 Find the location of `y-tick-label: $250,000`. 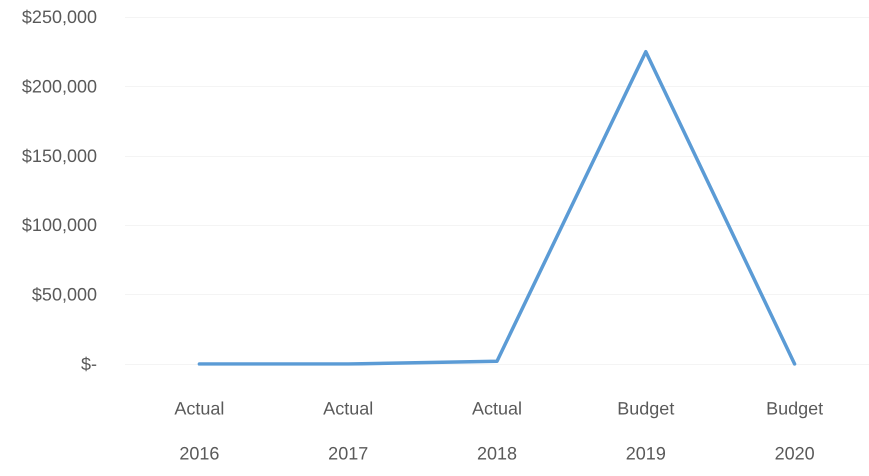

y-tick-label: $250,000 is located at coordinates (59, 17).